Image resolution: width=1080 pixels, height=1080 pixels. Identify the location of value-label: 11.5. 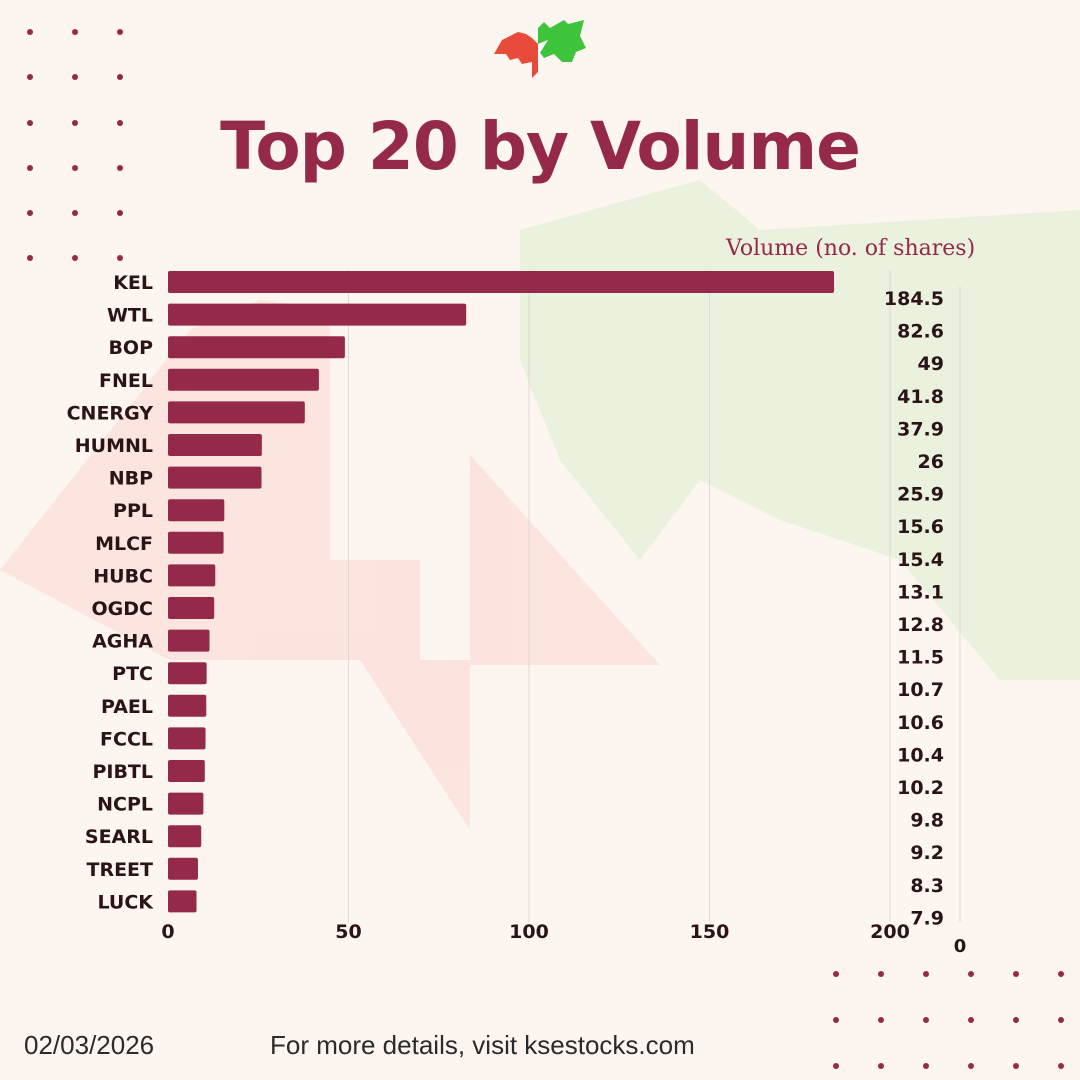
(920, 658).